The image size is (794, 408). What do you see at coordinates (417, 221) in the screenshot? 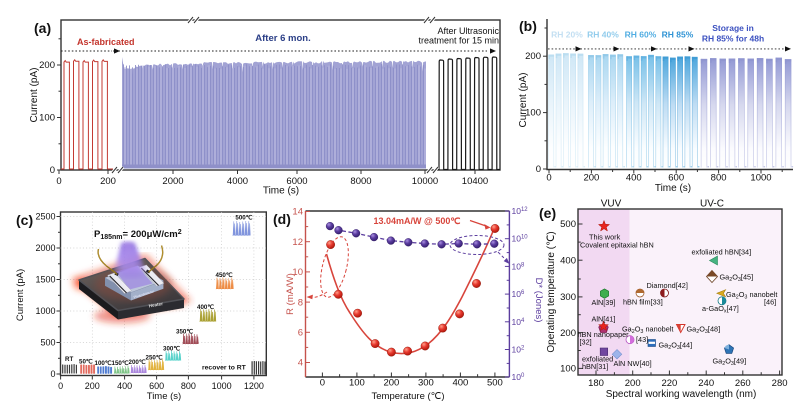
I see `svg-text: 13.04mA/W @ 500℃` at bounding box center [417, 221].